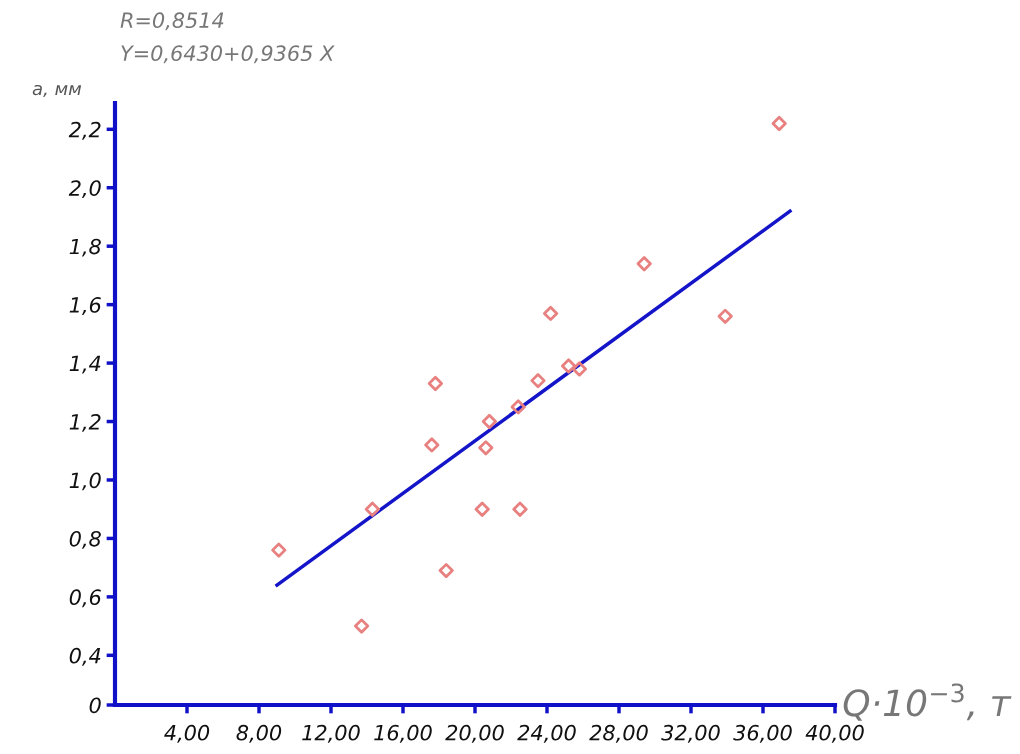  I want to click on x-axis-title: Q·10$^{−3}$, т, so click(927, 702).